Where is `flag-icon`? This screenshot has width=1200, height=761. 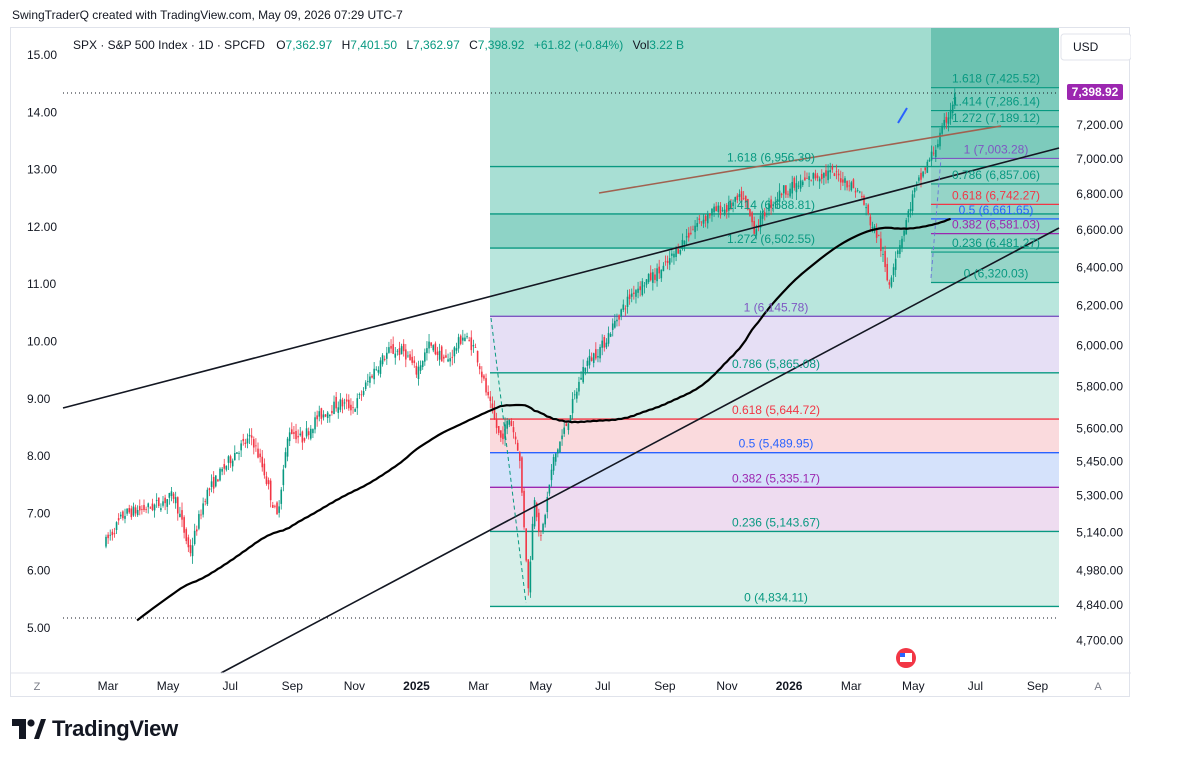
flag-icon is located at coordinates (906, 658).